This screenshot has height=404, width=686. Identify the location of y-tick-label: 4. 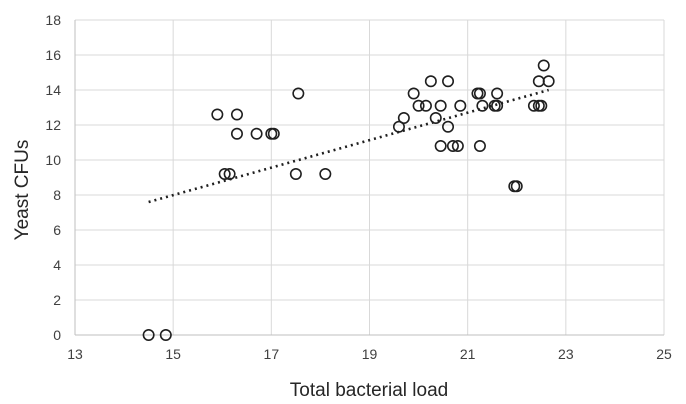
(57, 265).